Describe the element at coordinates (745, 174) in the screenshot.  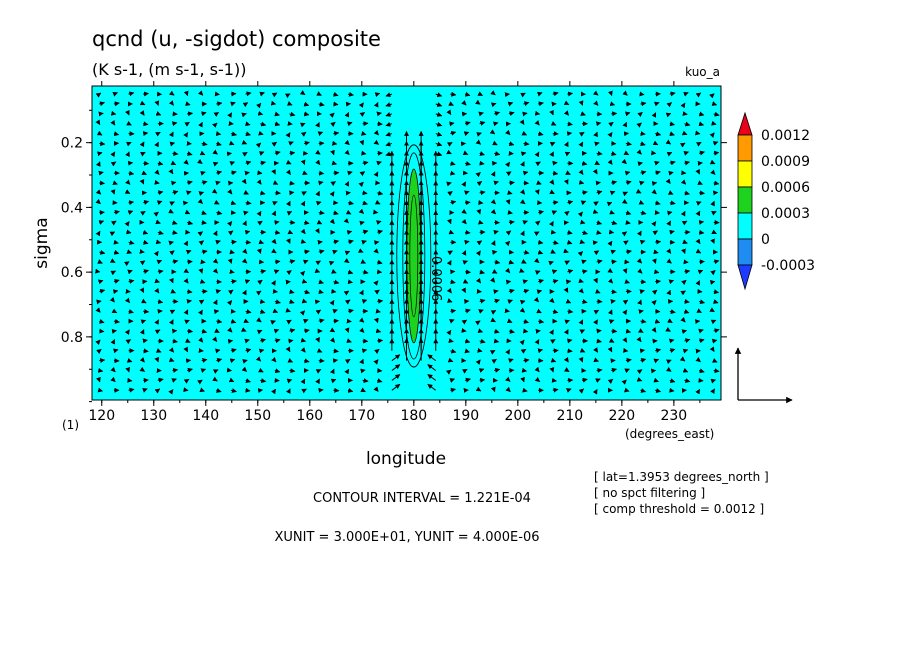
I see `colorbar-segment` at that location.